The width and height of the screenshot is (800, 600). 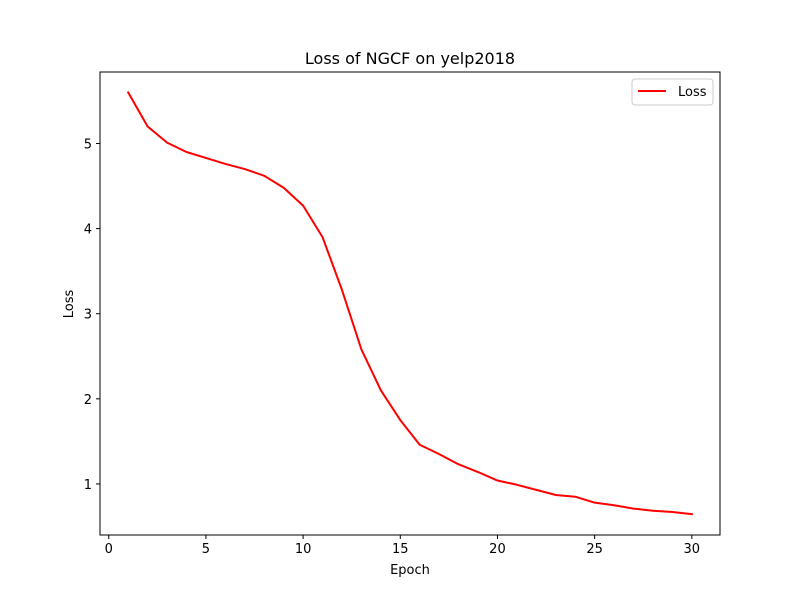 I want to click on y-tick-label: 4, so click(x=88, y=230).